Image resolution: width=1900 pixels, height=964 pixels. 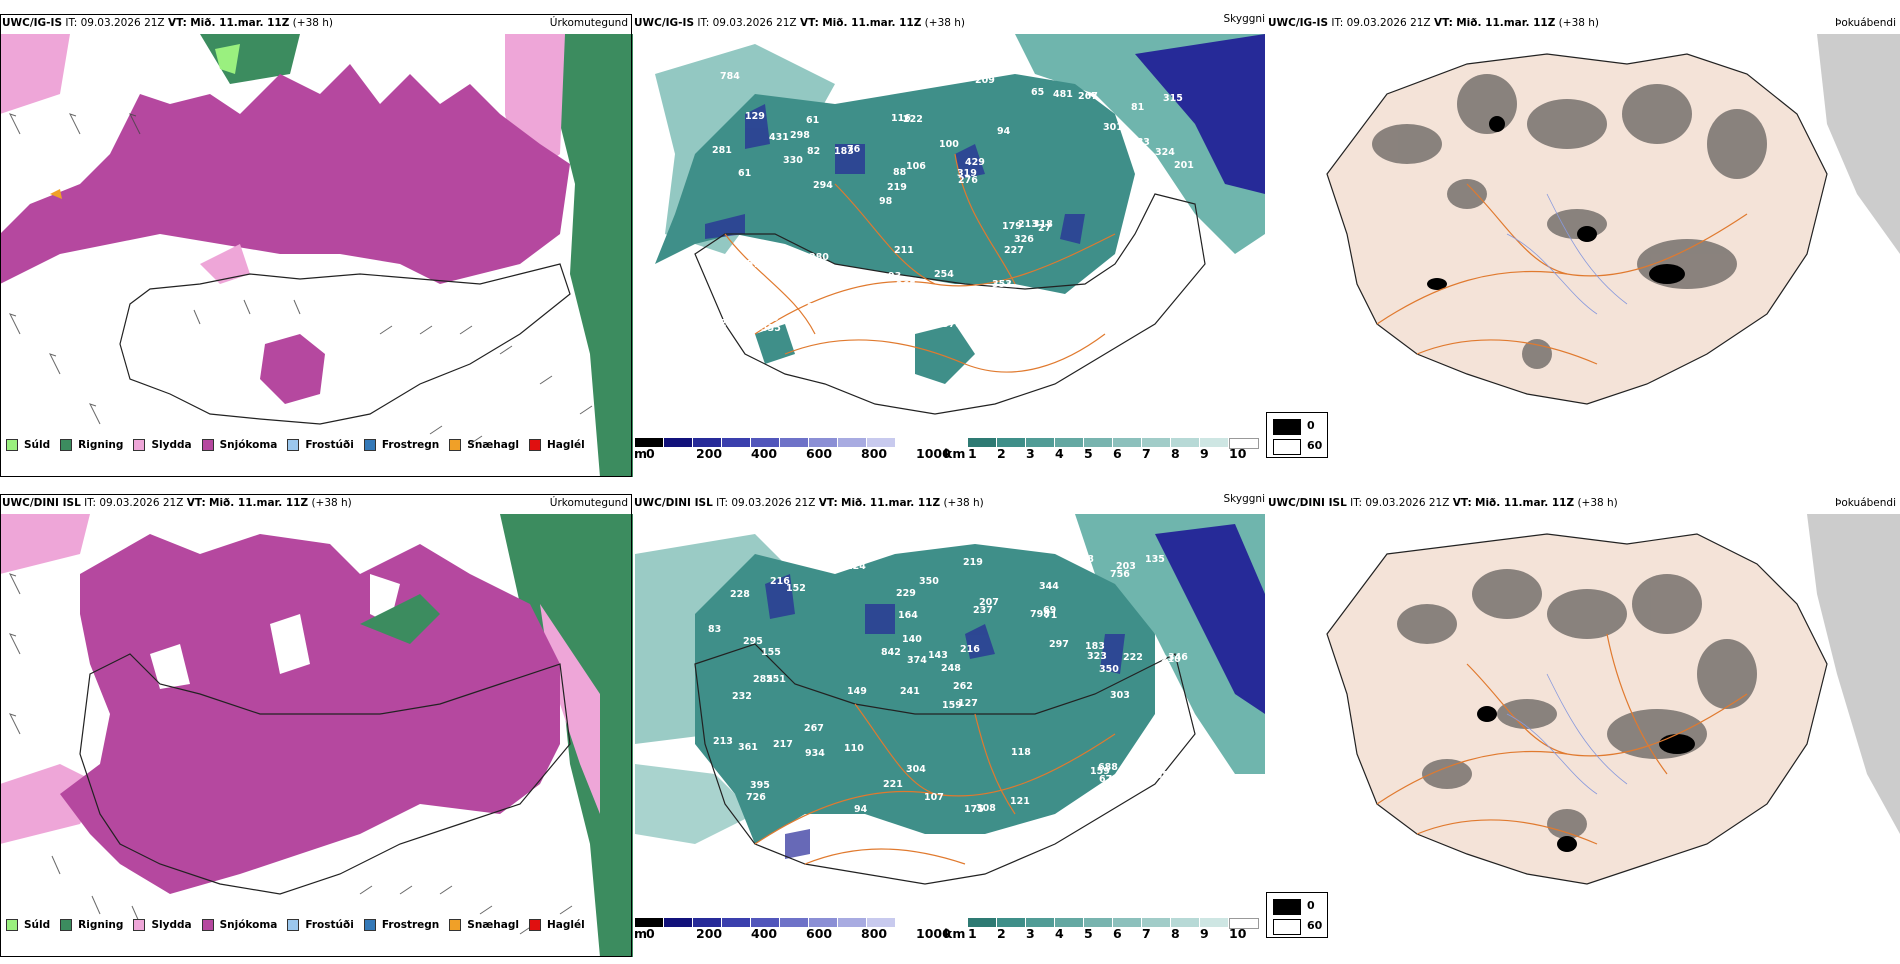 What do you see at coordinates (760, 785) in the screenshot?
I see `visibility-value-label: 395` at bounding box center [760, 785].